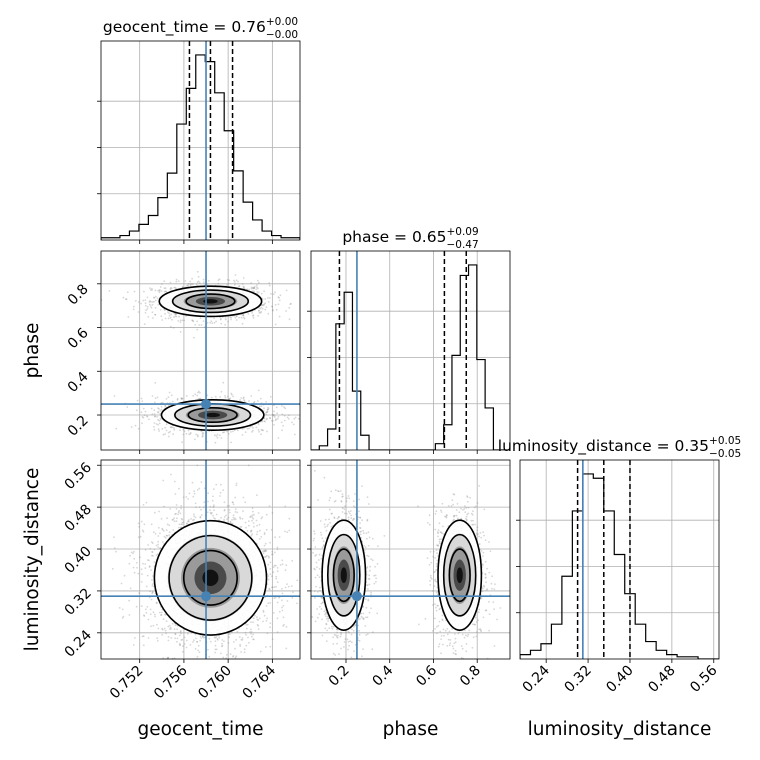  What do you see at coordinates (184, 27) in the screenshot?
I see `title-main: geocent_time = 0.76` at bounding box center [184, 27].